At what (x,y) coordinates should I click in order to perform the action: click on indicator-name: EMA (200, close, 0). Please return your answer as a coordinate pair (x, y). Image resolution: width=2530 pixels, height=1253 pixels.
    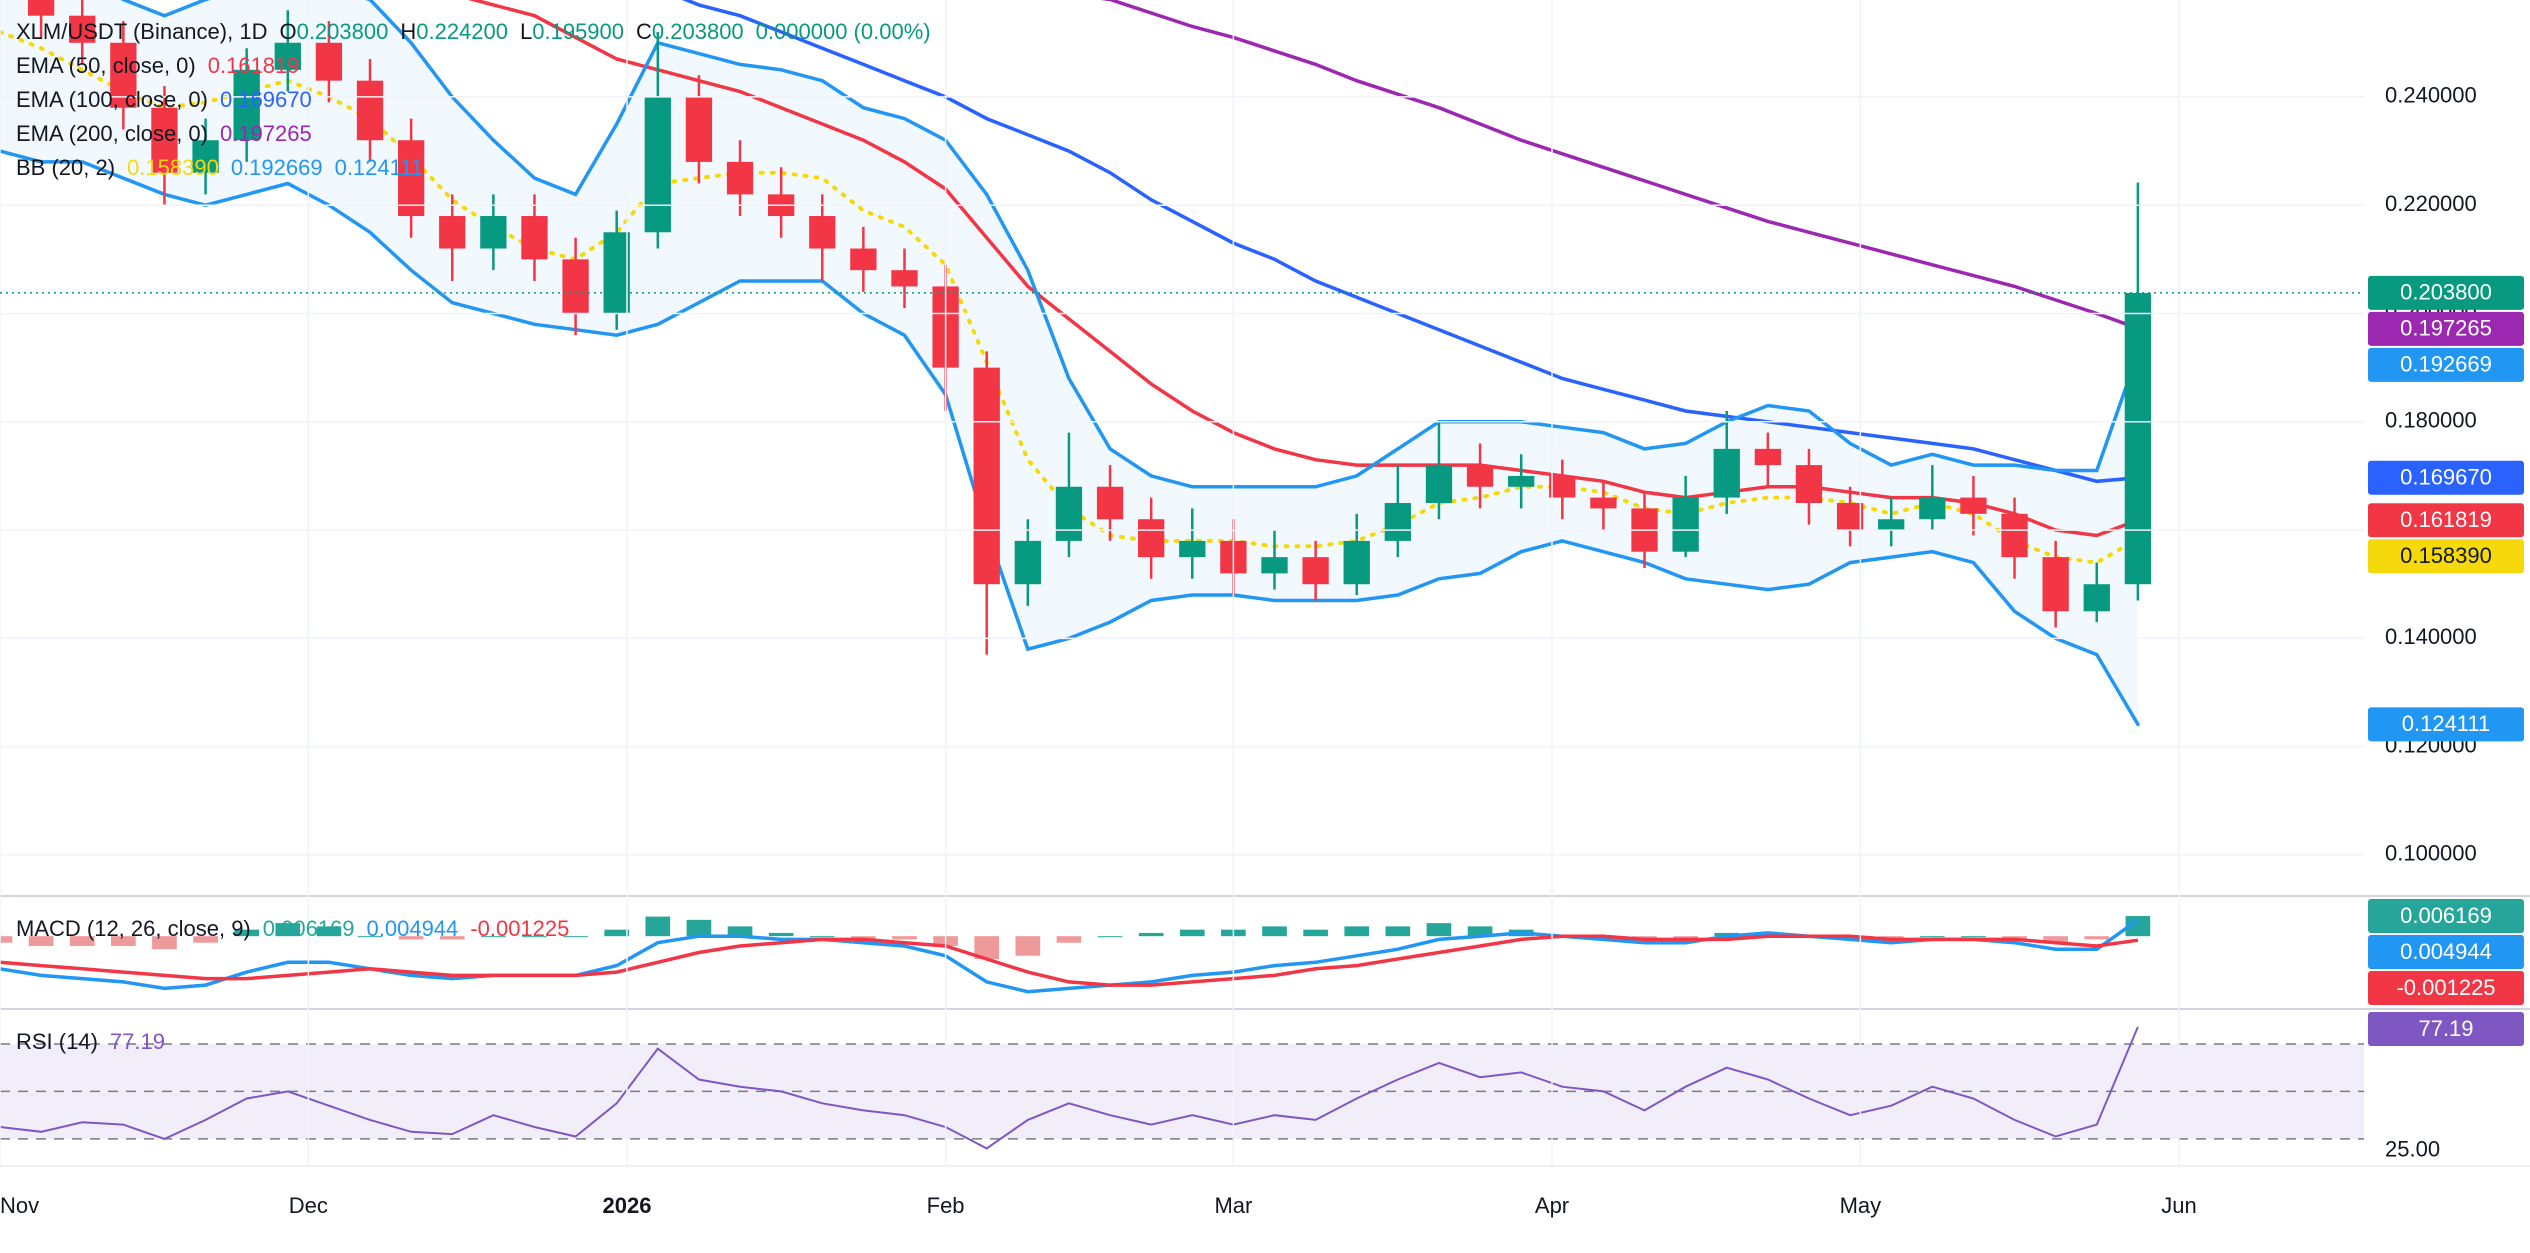
    Looking at the image, I should click on (112, 133).